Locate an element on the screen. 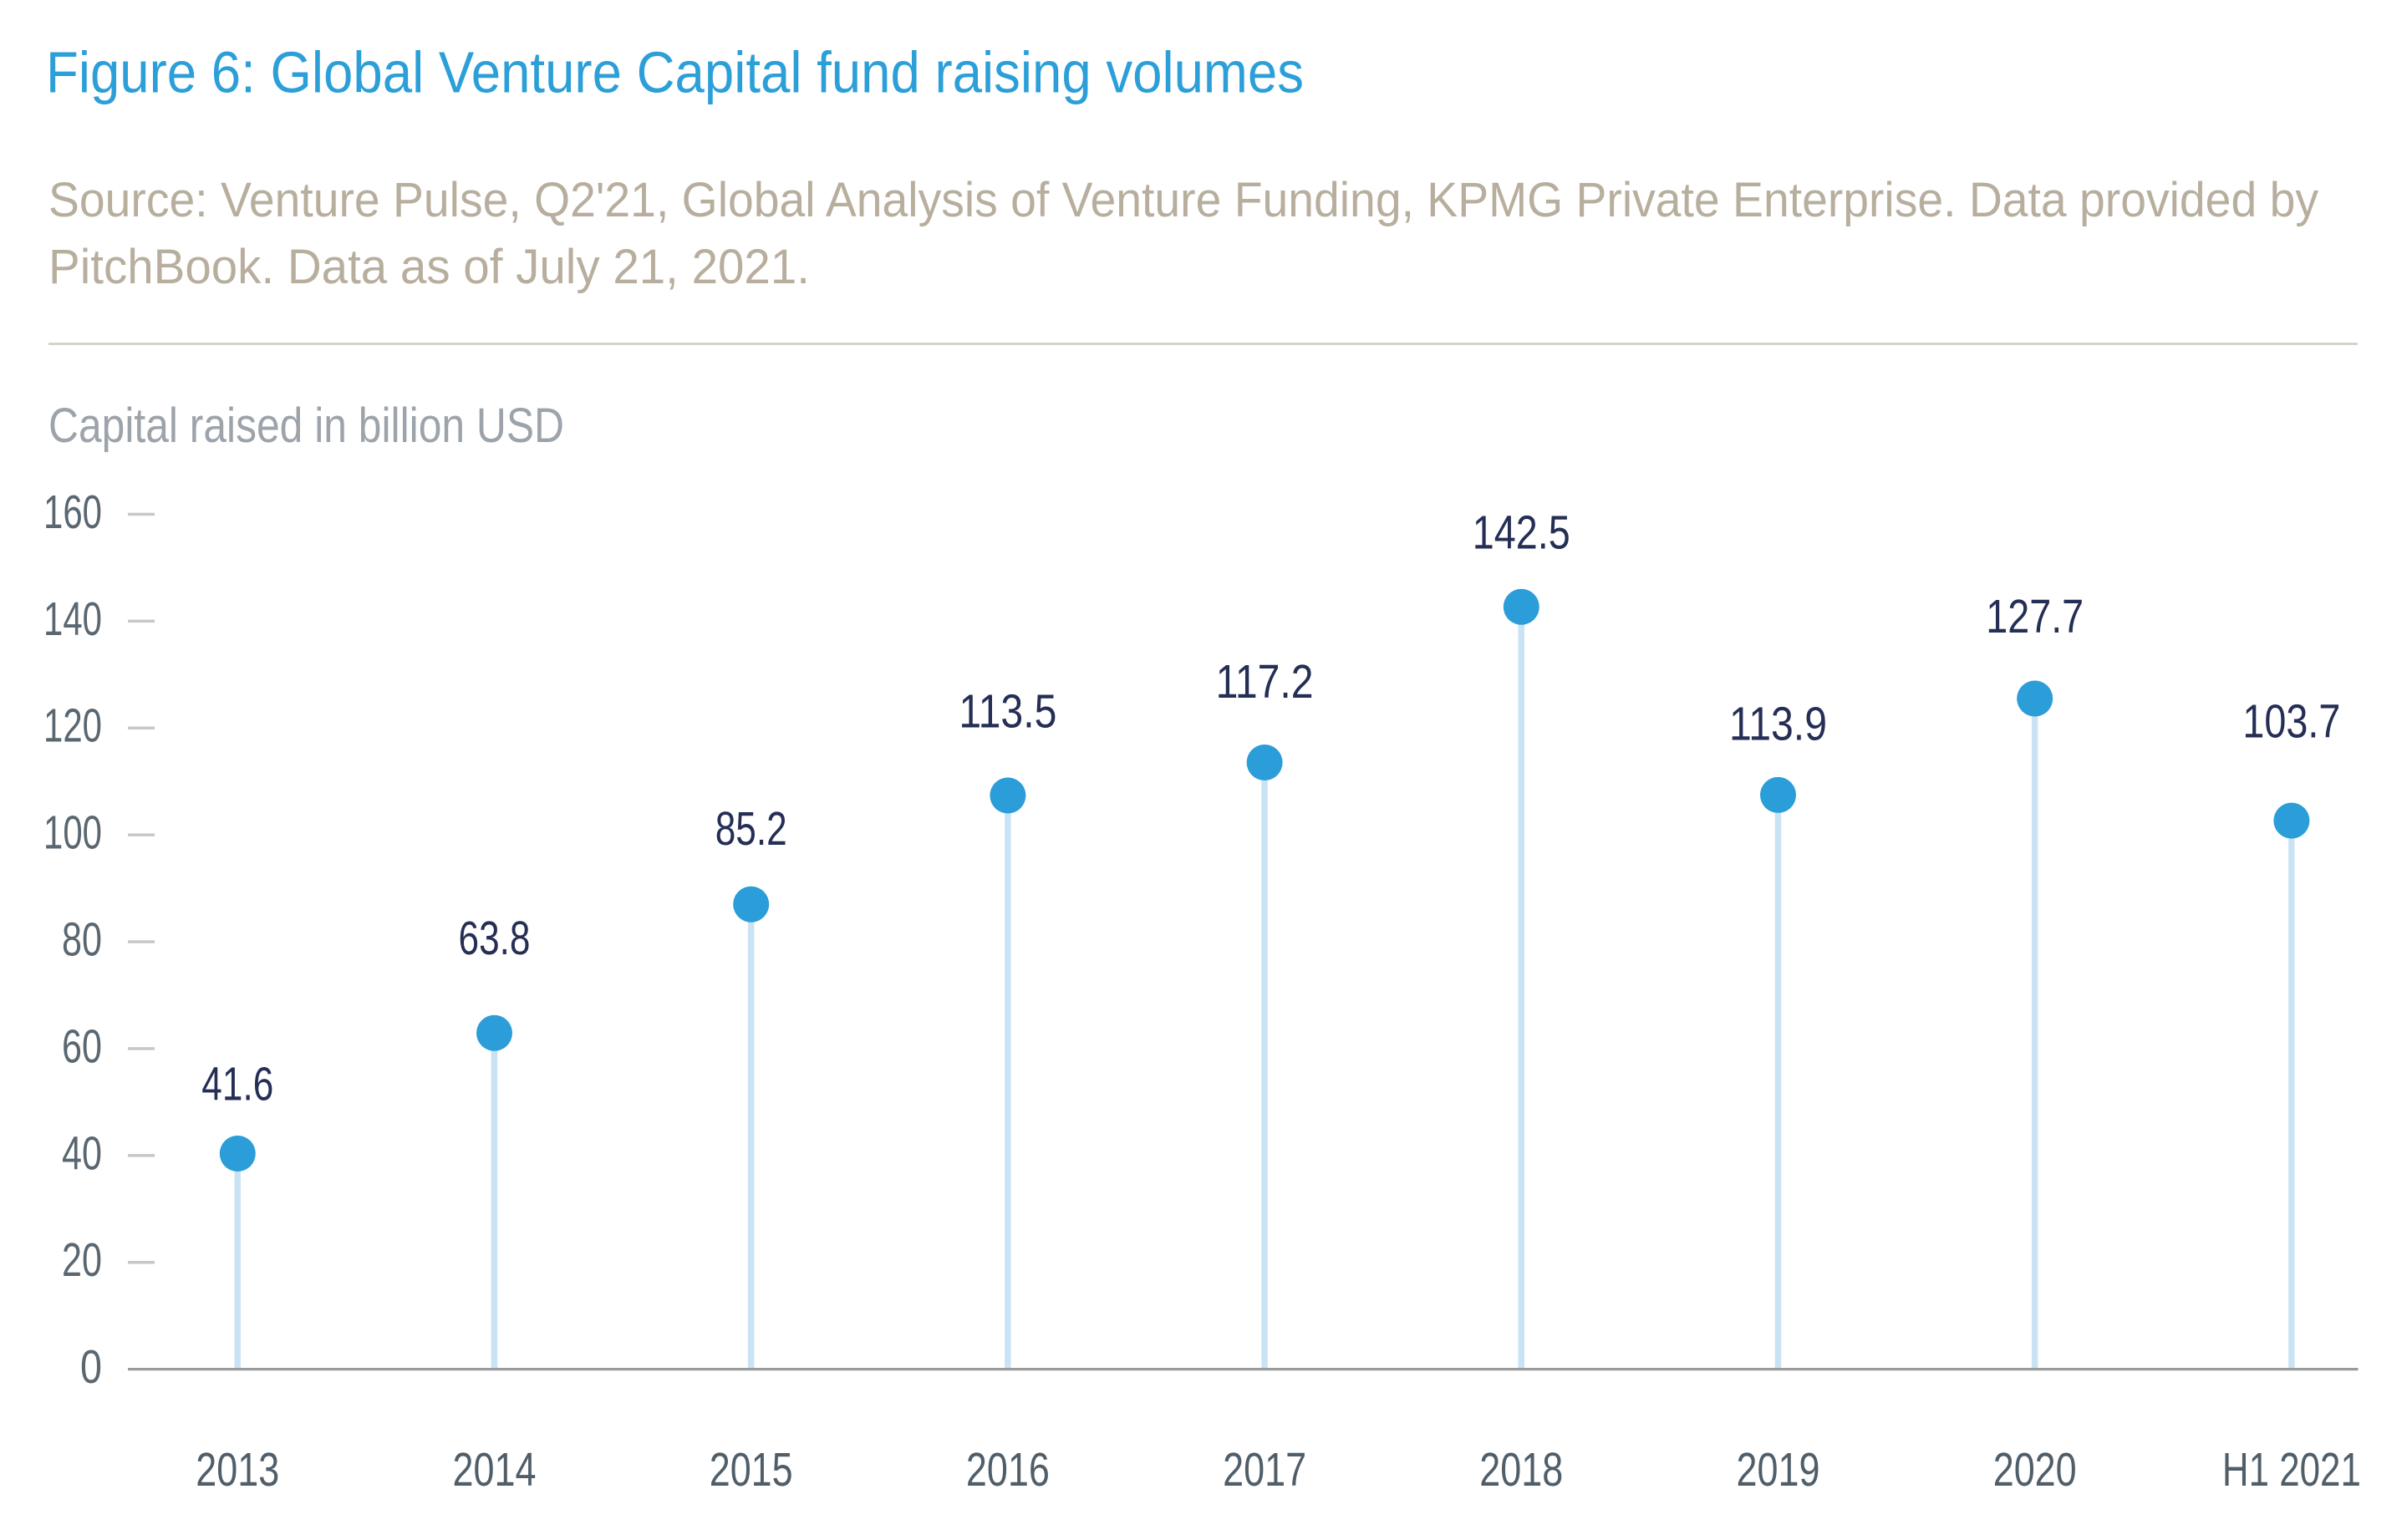 This screenshot has width=2407, height=1540. svg-text: 2017 is located at coordinates (1264, 1470).